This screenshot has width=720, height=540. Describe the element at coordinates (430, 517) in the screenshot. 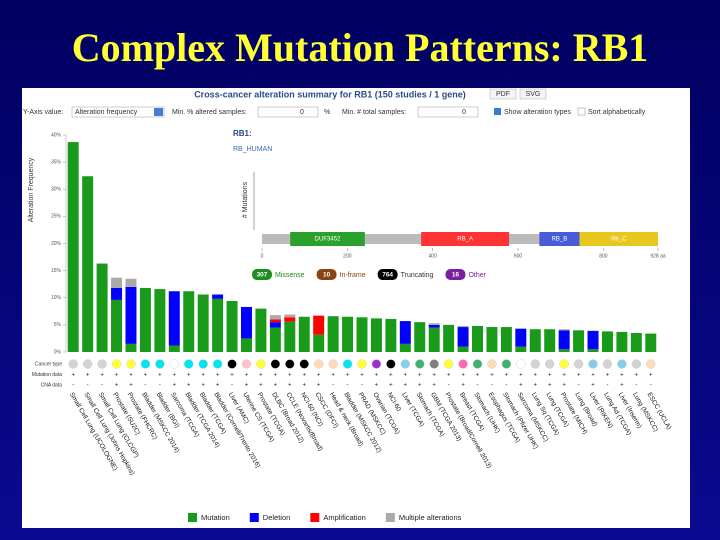

I see `legend-label: Multiple alterations` at that location.